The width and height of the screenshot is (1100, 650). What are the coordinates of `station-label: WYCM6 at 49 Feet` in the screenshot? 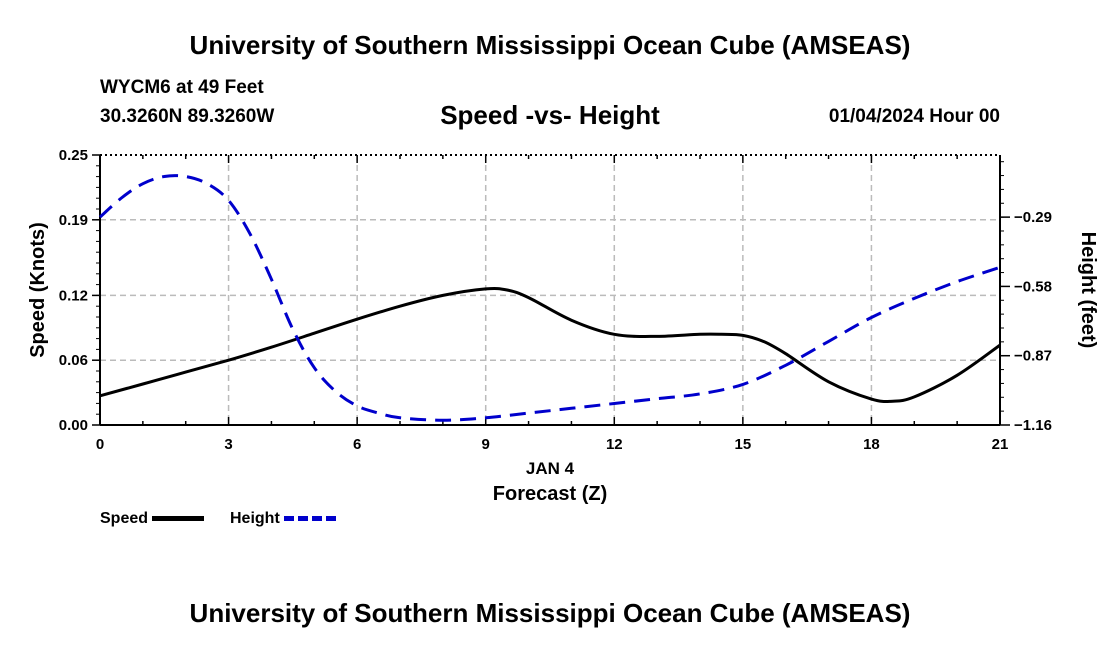 It's located at (182, 87).